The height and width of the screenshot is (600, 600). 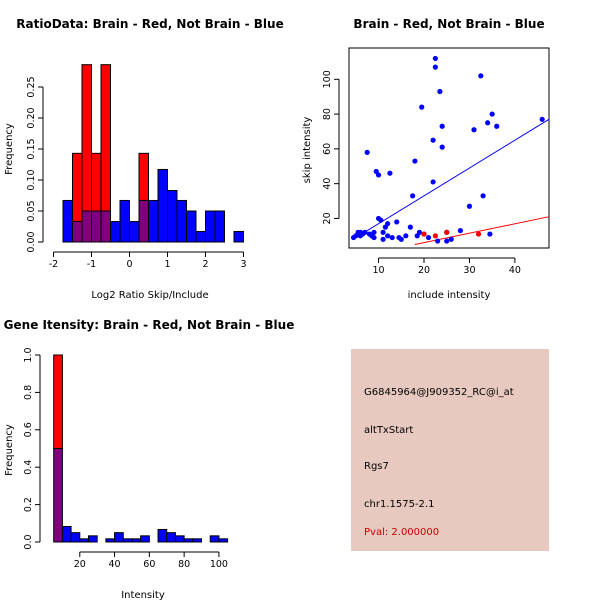 What do you see at coordinates (327, 218) in the screenshot?
I see `y-tick-label: 20` at bounding box center [327, 218].